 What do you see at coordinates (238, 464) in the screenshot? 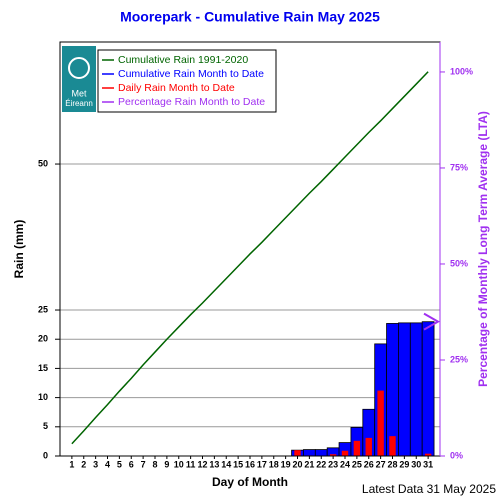
I see `x-tick-label: 15` at bounding box center [238, 464].